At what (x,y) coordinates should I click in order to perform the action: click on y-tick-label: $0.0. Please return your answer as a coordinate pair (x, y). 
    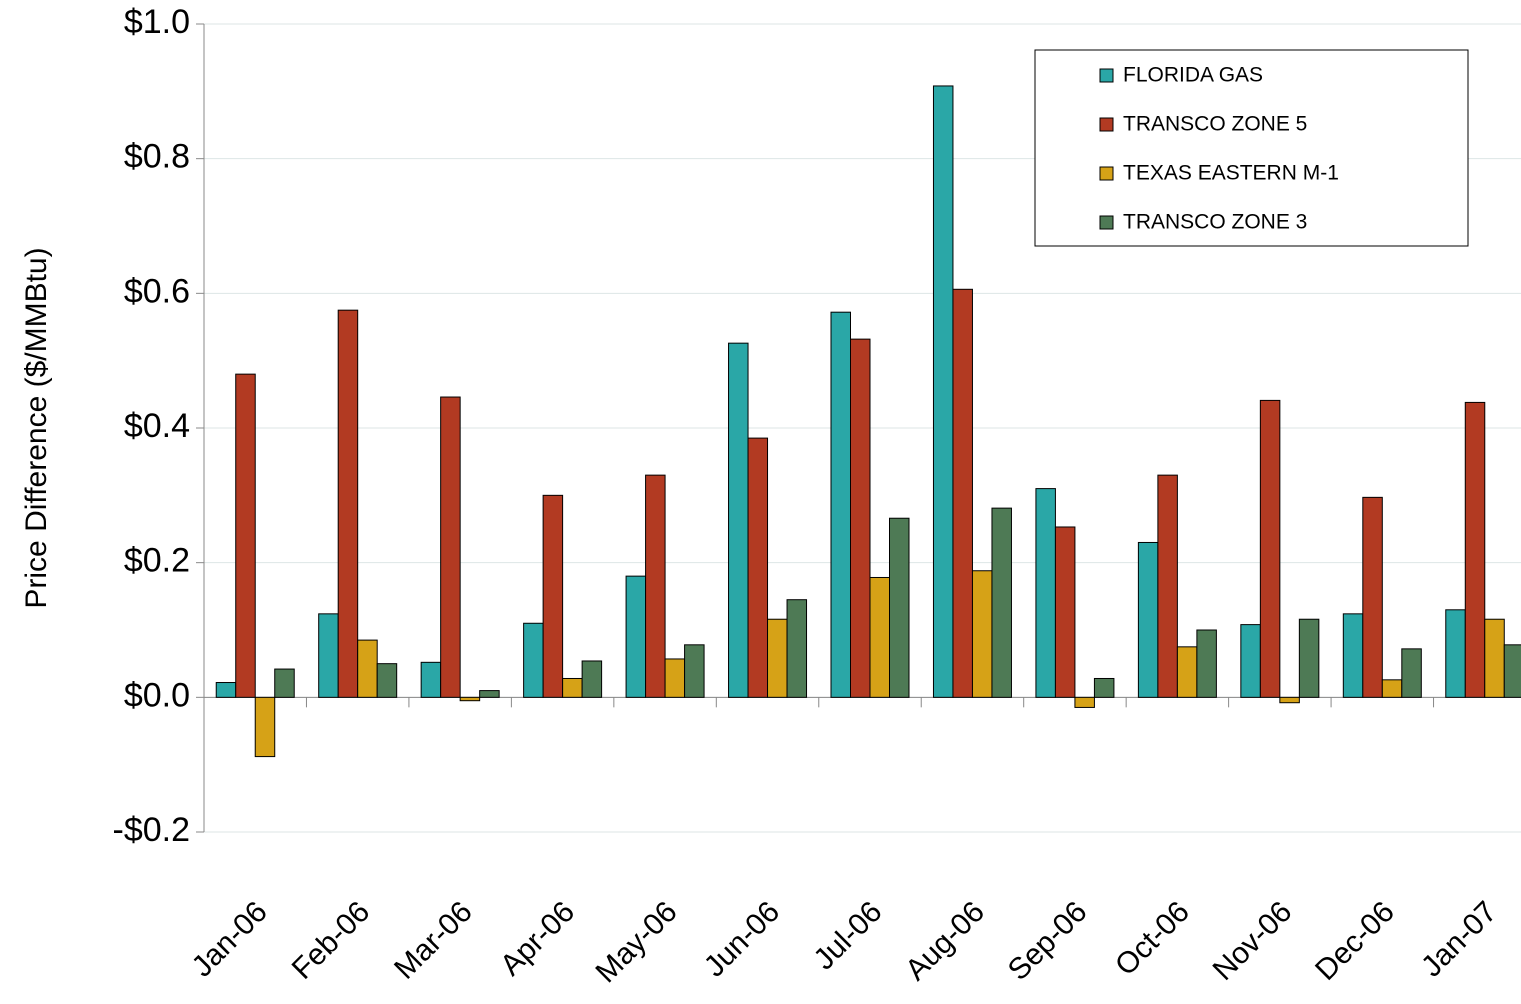
    Looking at the image, I should click on (157, 695).